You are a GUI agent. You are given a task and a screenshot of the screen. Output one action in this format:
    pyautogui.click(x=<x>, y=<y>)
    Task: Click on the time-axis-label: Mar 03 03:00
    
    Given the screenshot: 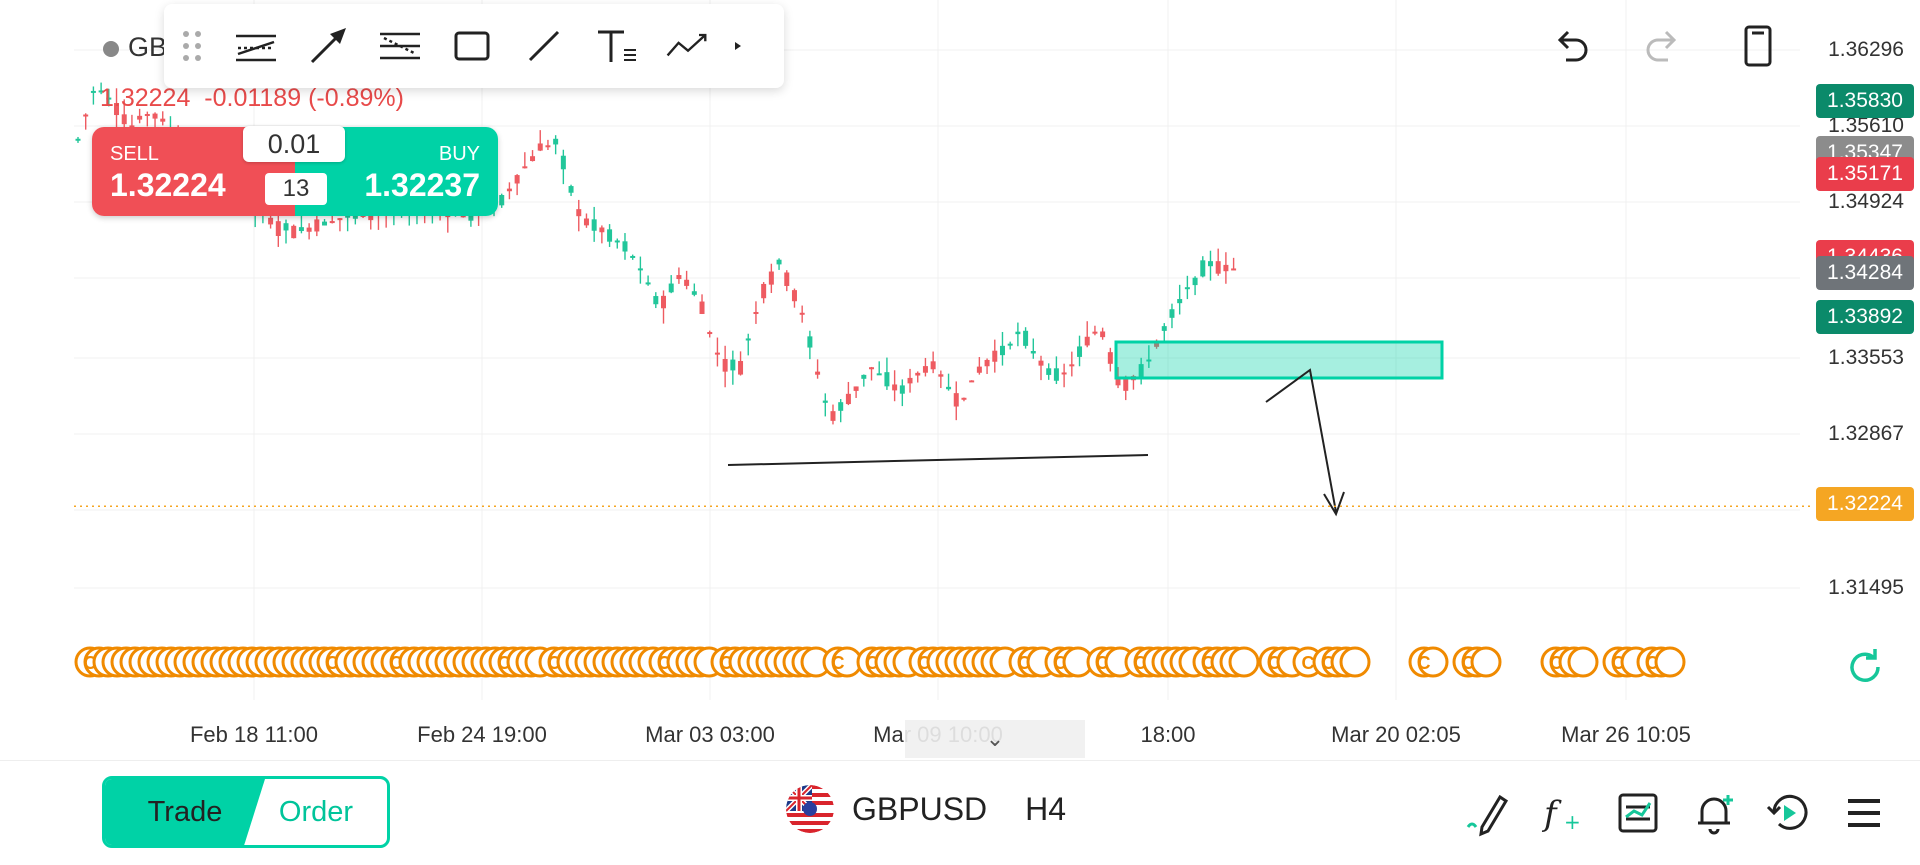 What is the action you would take?
    pyautogui.click(x=710, y=734)
    